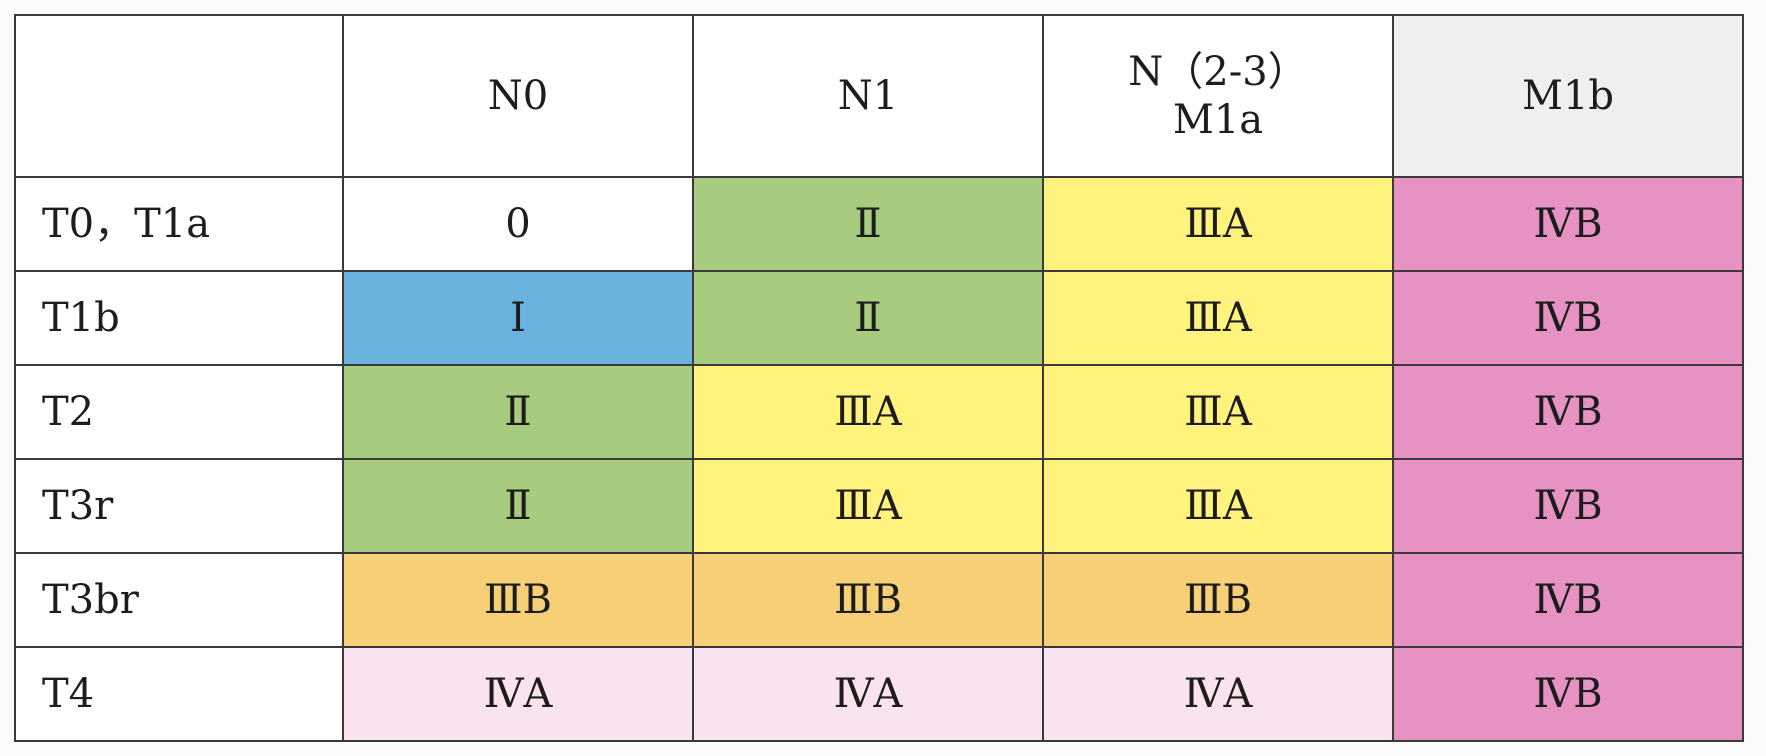 Image resolution: width=1766 pixels, height=756 pixels. I want to click on row-label-t1b: T1b, so click(179, 318).